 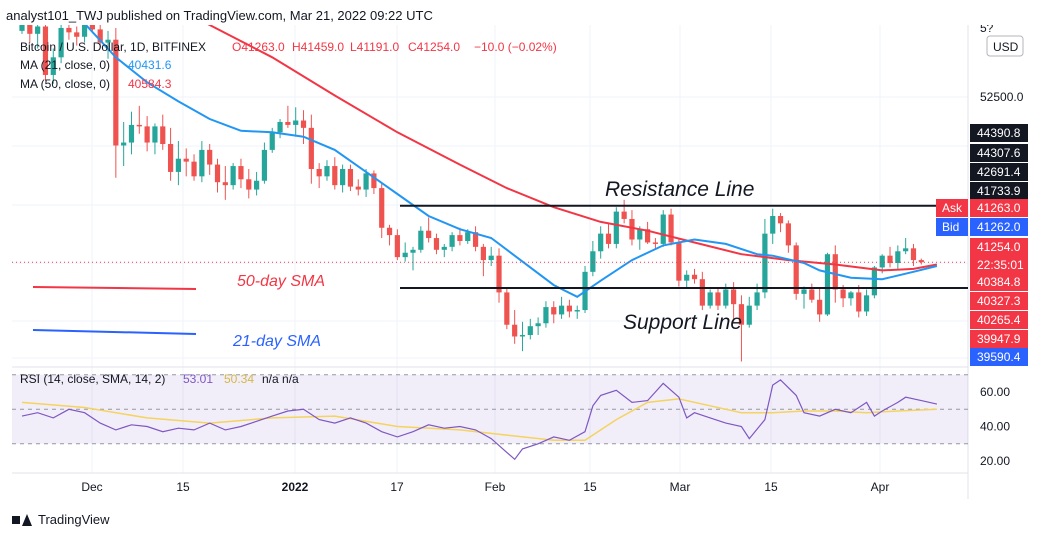 What do you see at coordinates (950, 227) in the screenshot?
I see `order-side-tag-label: Bid` at bounding box center [950, 227].